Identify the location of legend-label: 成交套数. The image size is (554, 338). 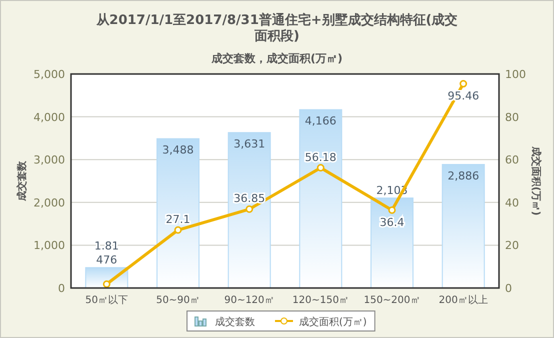
(235, 322).